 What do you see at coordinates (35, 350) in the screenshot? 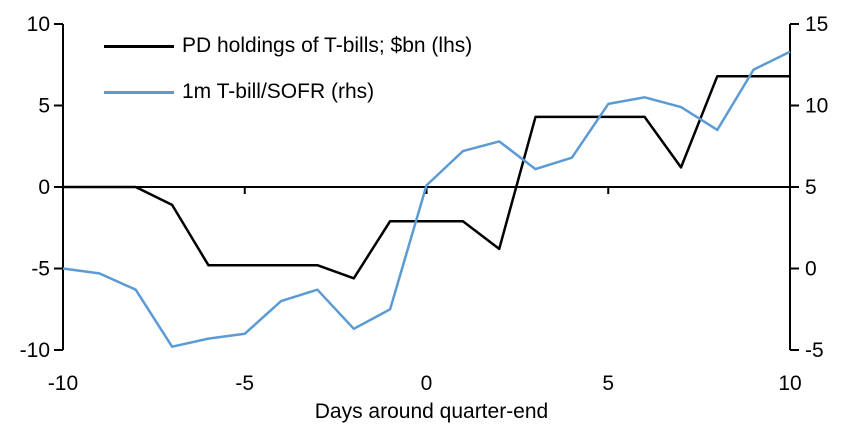
I see `left-axis-tick-label: -10` at bounding box center [35, 350].